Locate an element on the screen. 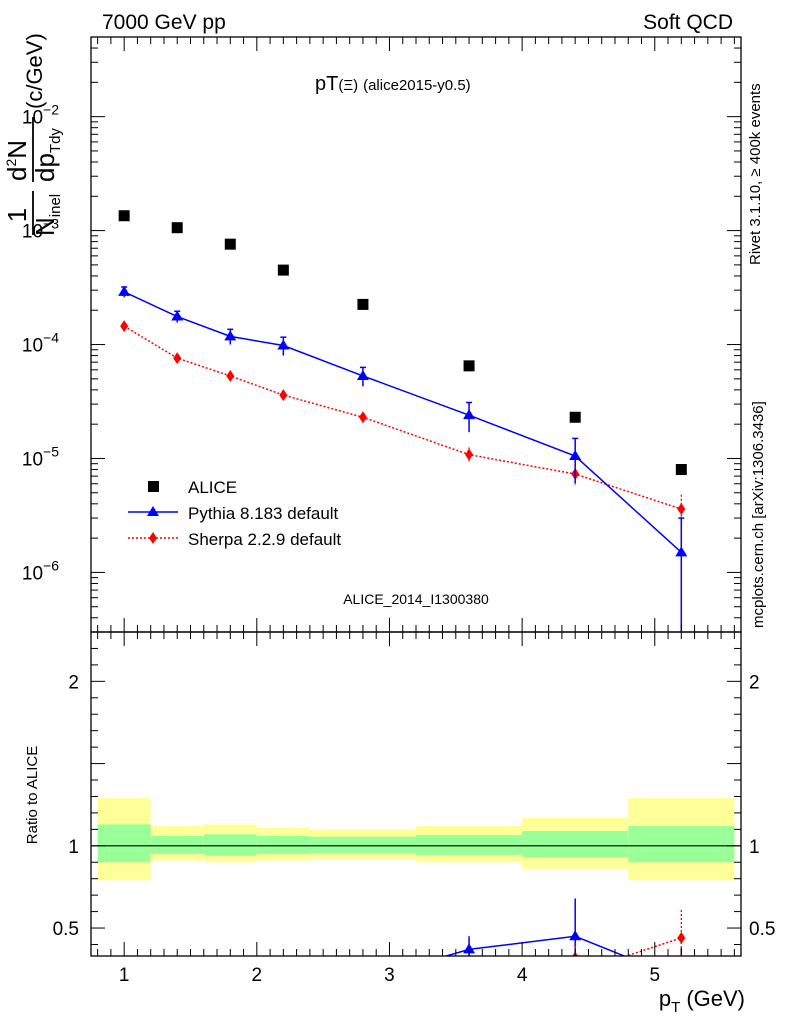 Image resolution: width=786 pixels, height=1024 pixels. y-label-den-sub: inel is located at coordinates (55, 205).